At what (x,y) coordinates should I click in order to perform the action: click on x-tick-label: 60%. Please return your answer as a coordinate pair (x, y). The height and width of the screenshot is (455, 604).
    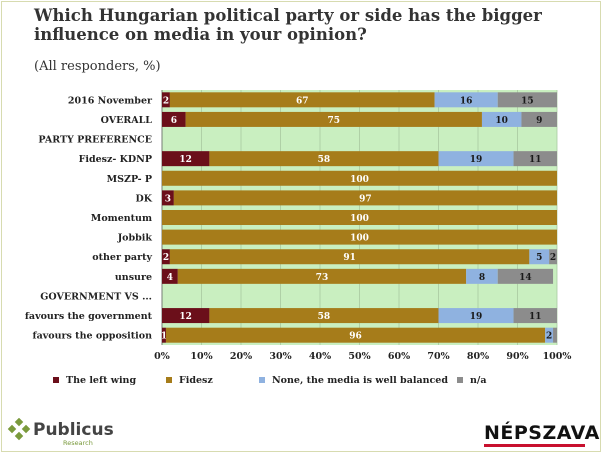
    Looking at the image, I should click on (399, 356).